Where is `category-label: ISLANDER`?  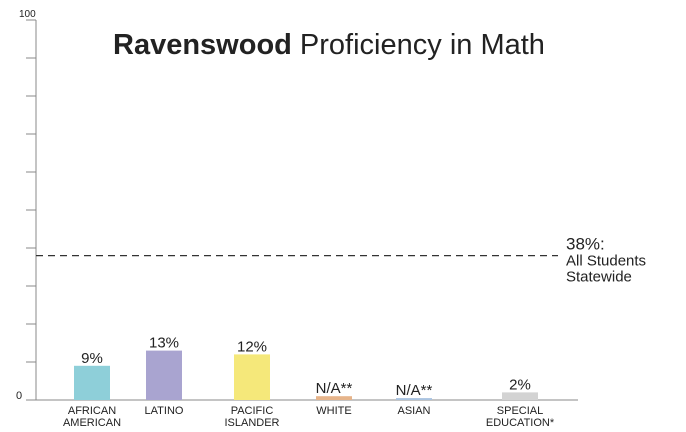 category-label: ISLANDER is located at coordinates (251, 423).